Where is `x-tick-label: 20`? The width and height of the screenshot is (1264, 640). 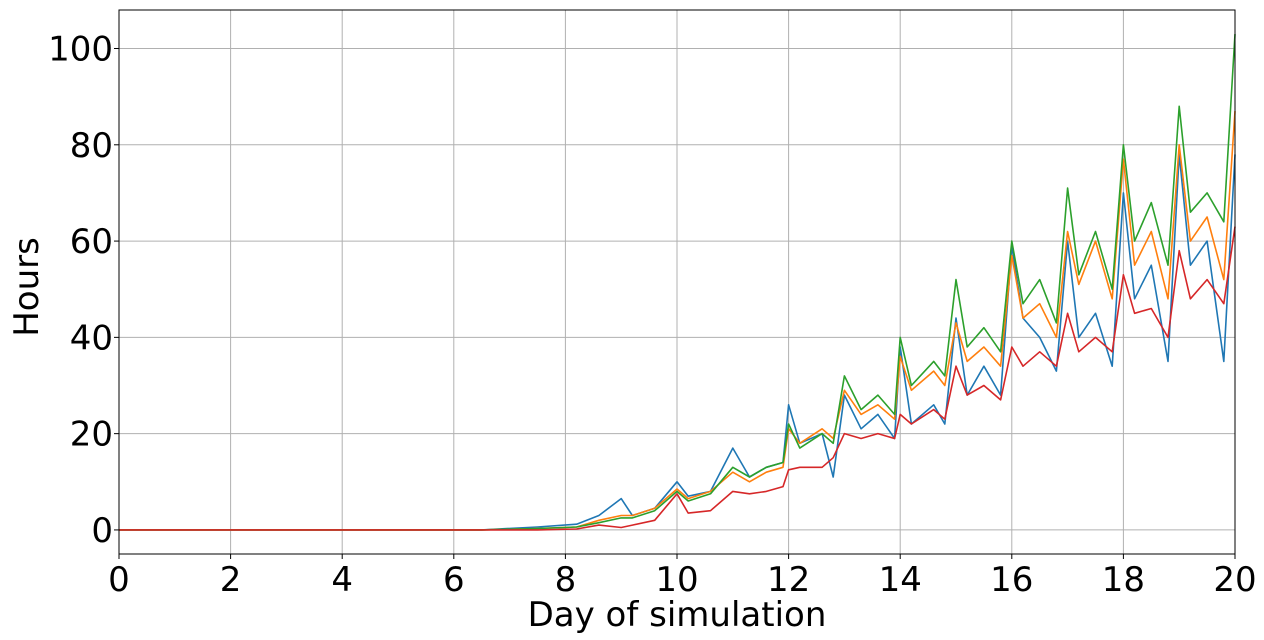 x-tick-label: 20 is located at coordinates (1234, 580).